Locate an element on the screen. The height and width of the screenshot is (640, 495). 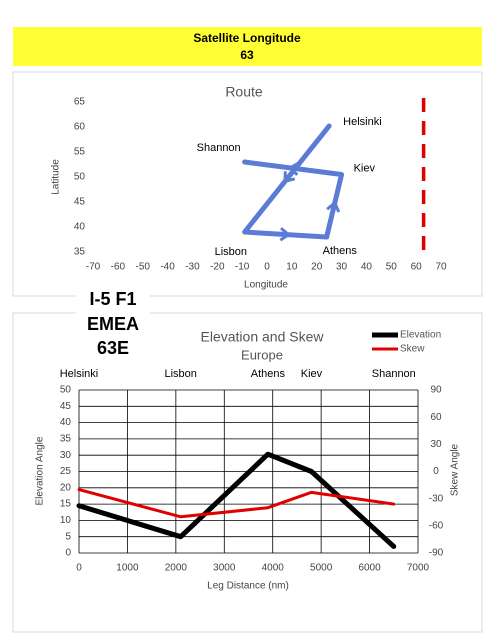
x-tick-label: 2000 is located at coordinates (176, 568).